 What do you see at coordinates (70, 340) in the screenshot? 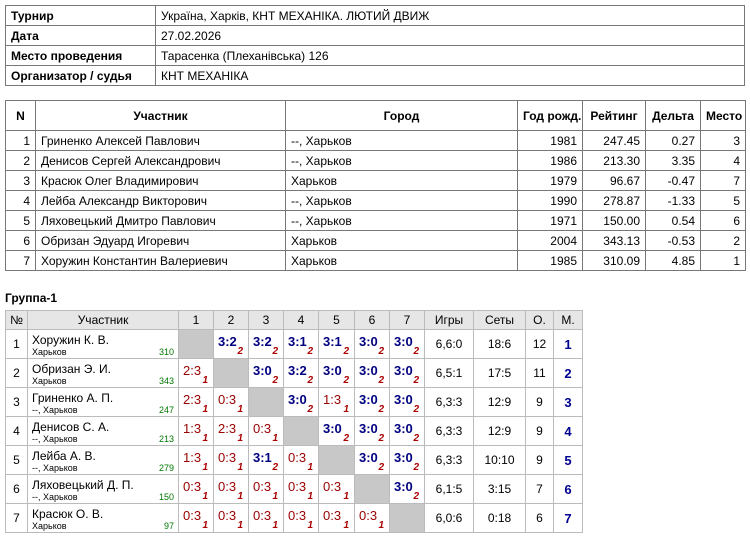
I see `player-name: Хоружин К. В.` at bounding box center [70, 340].